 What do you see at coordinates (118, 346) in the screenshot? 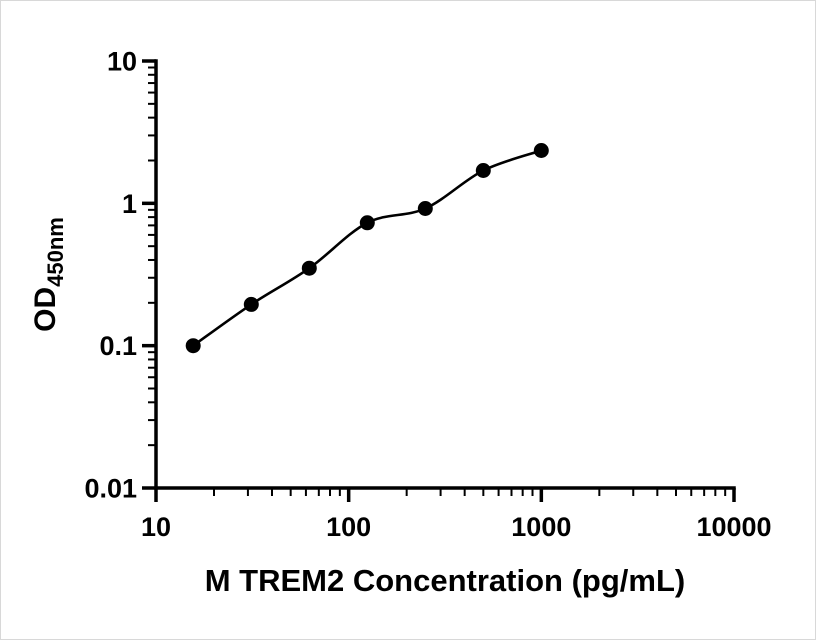
I see `y-axis-tick-label: 0.1` at bounding box center [118, 346].